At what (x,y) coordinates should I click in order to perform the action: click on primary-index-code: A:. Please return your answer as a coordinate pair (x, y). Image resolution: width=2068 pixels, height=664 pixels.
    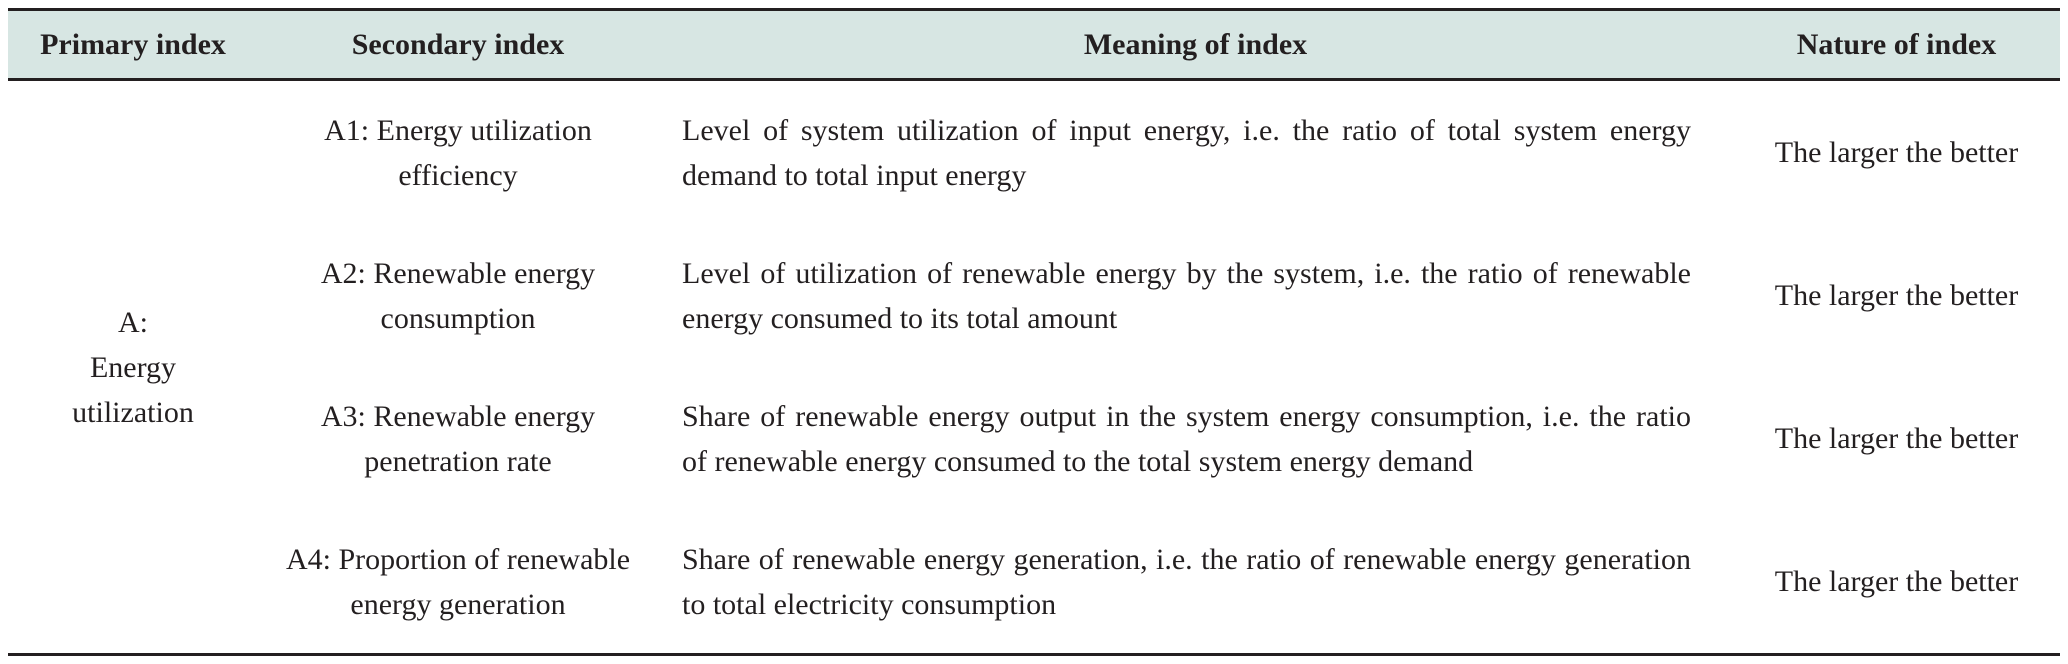
    Looking at the image, I should click on (133, 322).